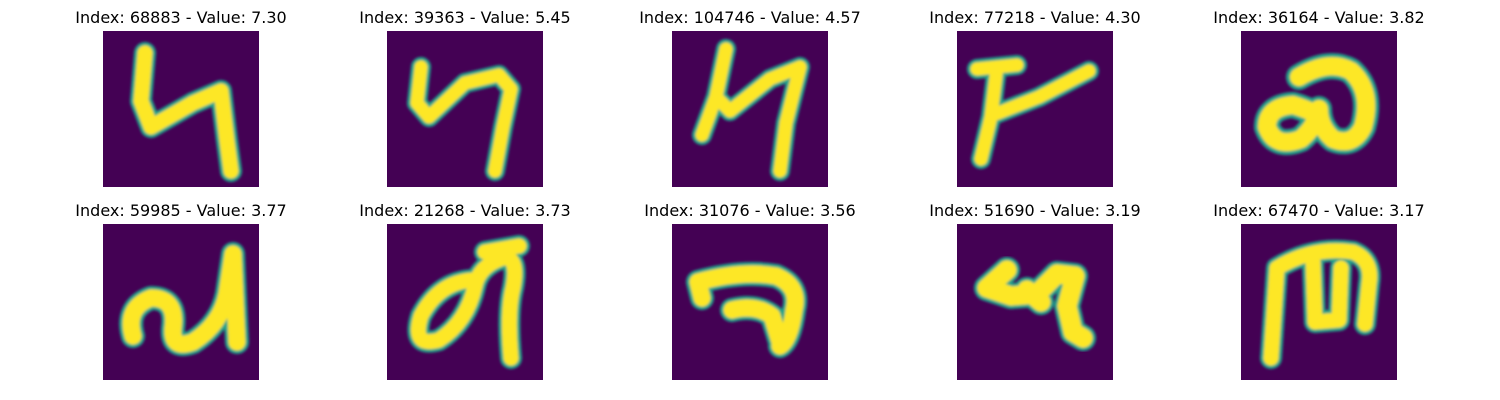 Image resolution: width=1500 pixels, height=400 pixels. What do you see at coordinates (750, 210) in the screenshot?
I see `panel-title: Index: 31076 - Value: 3.56` at bounding box center [750, 210].